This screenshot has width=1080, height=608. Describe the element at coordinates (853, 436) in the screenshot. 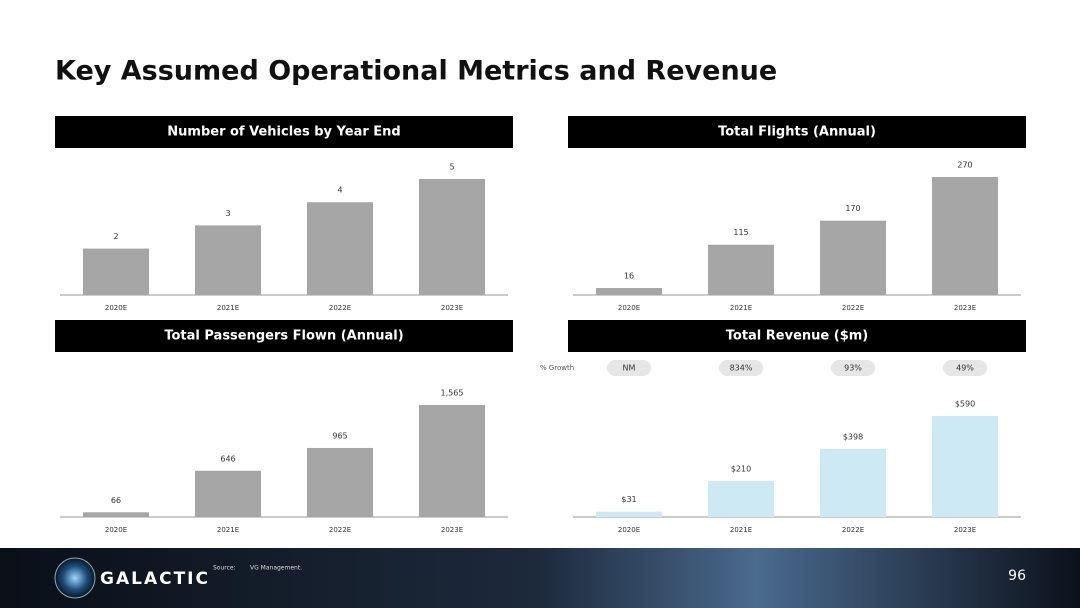

I see `value-label: $398` at that location.